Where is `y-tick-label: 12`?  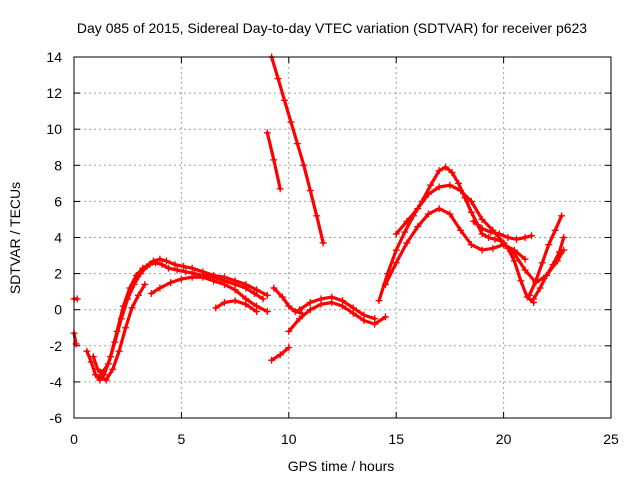
y-tick-label: 12 is located at coordinates (54, 93).